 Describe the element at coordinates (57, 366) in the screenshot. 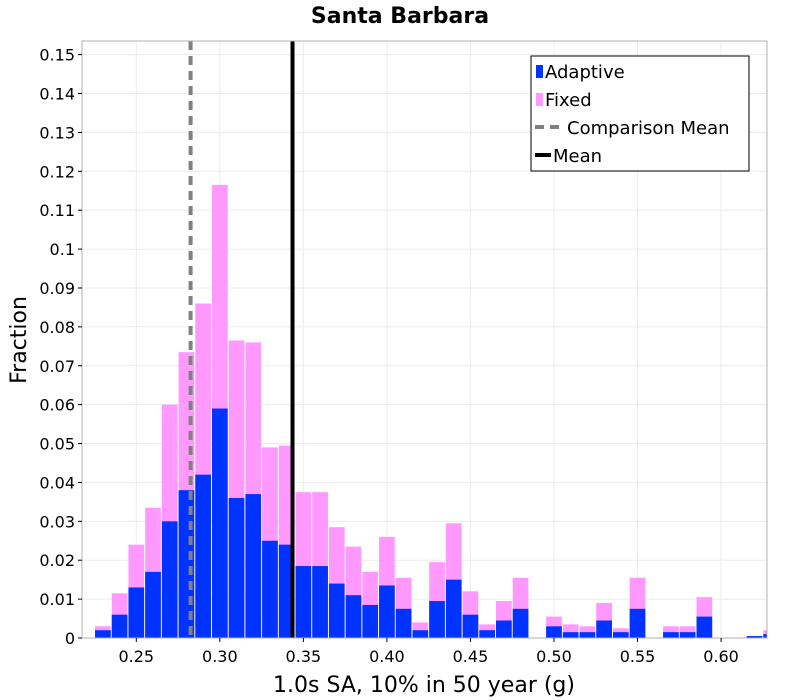

I see `y-tick-label: 0.07` at that location.